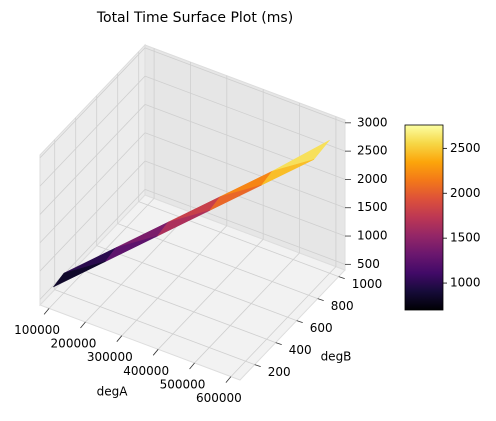 The image size is (496, 421). Describe the element at coordinates (219, 398) in the screenshot. I see `x-tick-label: 600000` at that location.